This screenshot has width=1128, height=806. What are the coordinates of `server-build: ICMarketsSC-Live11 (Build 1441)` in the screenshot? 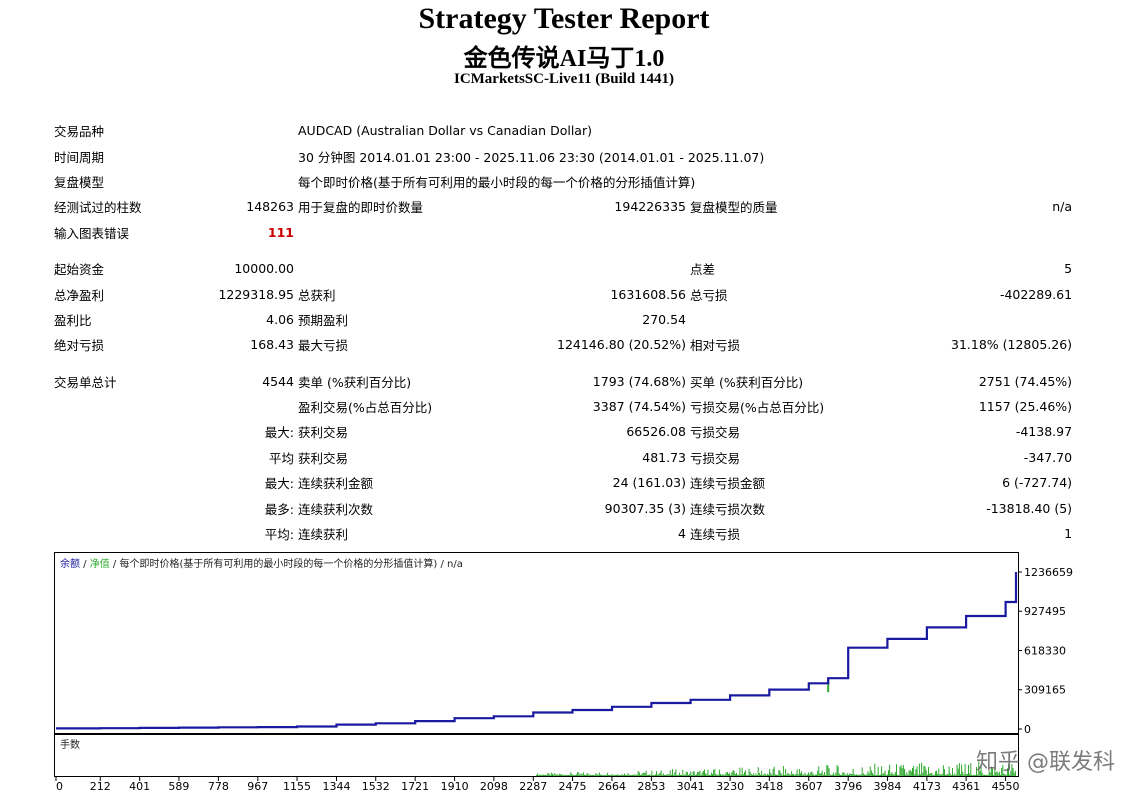 It's located at (563, 79).